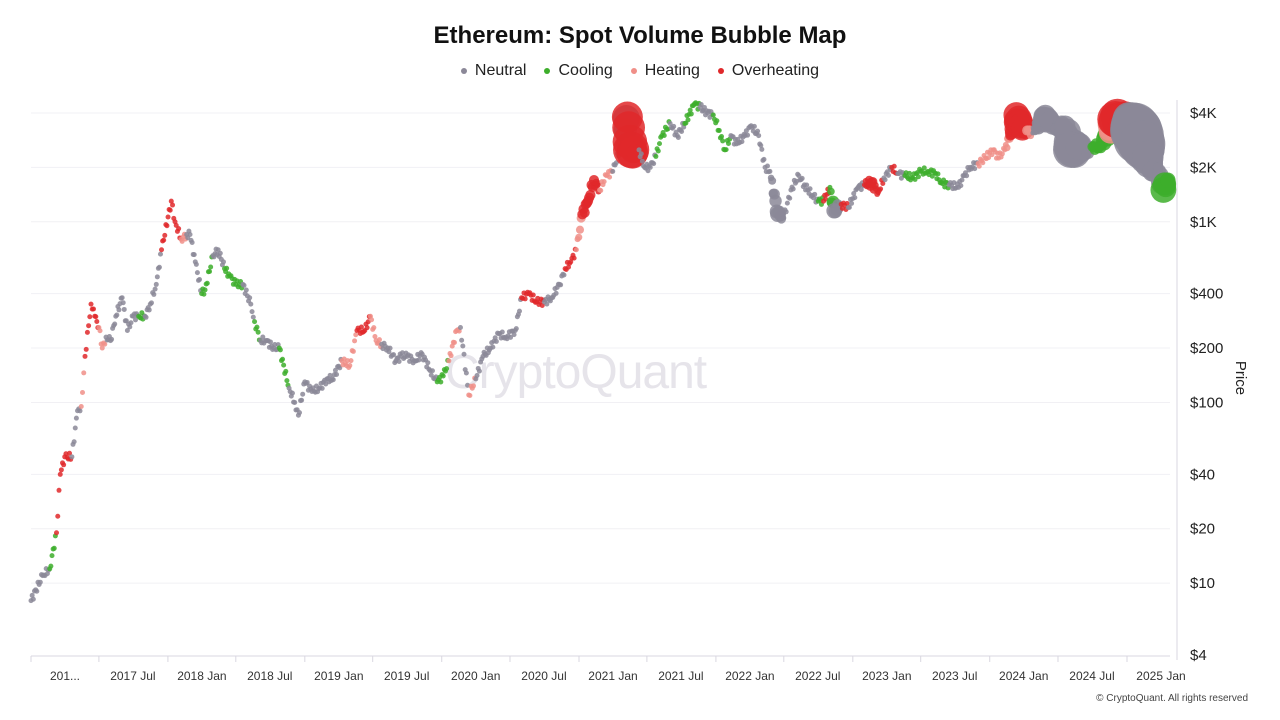 This screenshot has width=1280, height=720. I want to click on legend-item-neutral: Neutral, so click(493, 71).